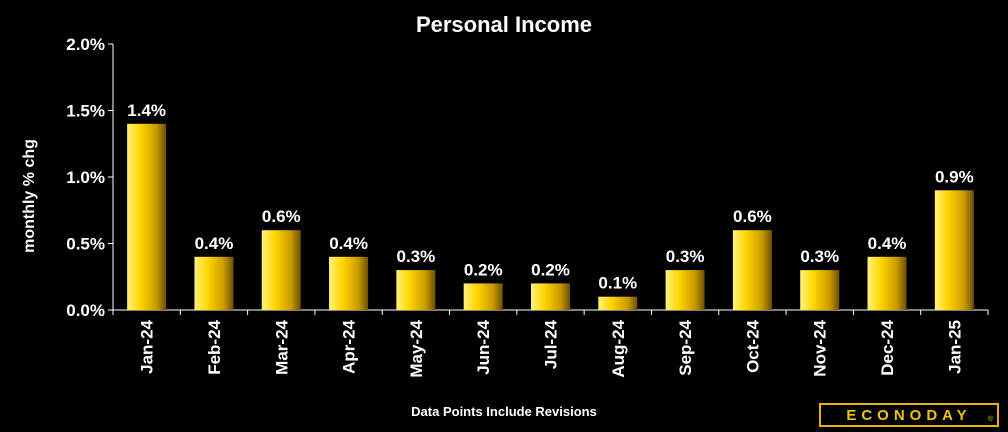 The image size is (1008, 432). Describe the element at coordinates (85, 111) in the screenshot. I see `y-tick-label: 1.5%` at that location.